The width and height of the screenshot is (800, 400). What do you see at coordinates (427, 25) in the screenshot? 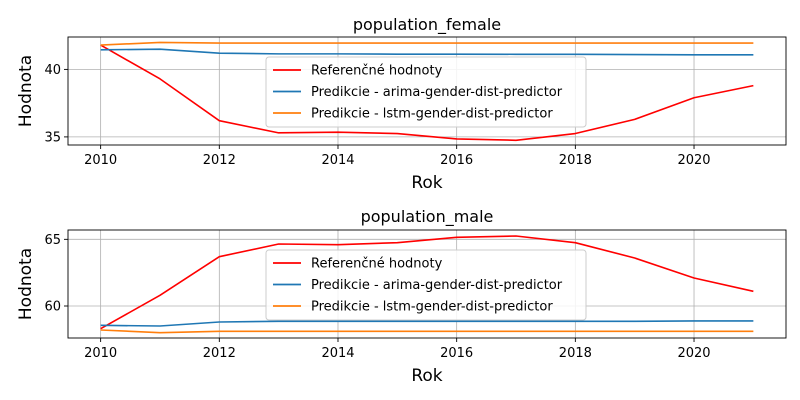
I see `chart-title: population_female` at bounding box center [427, 25].